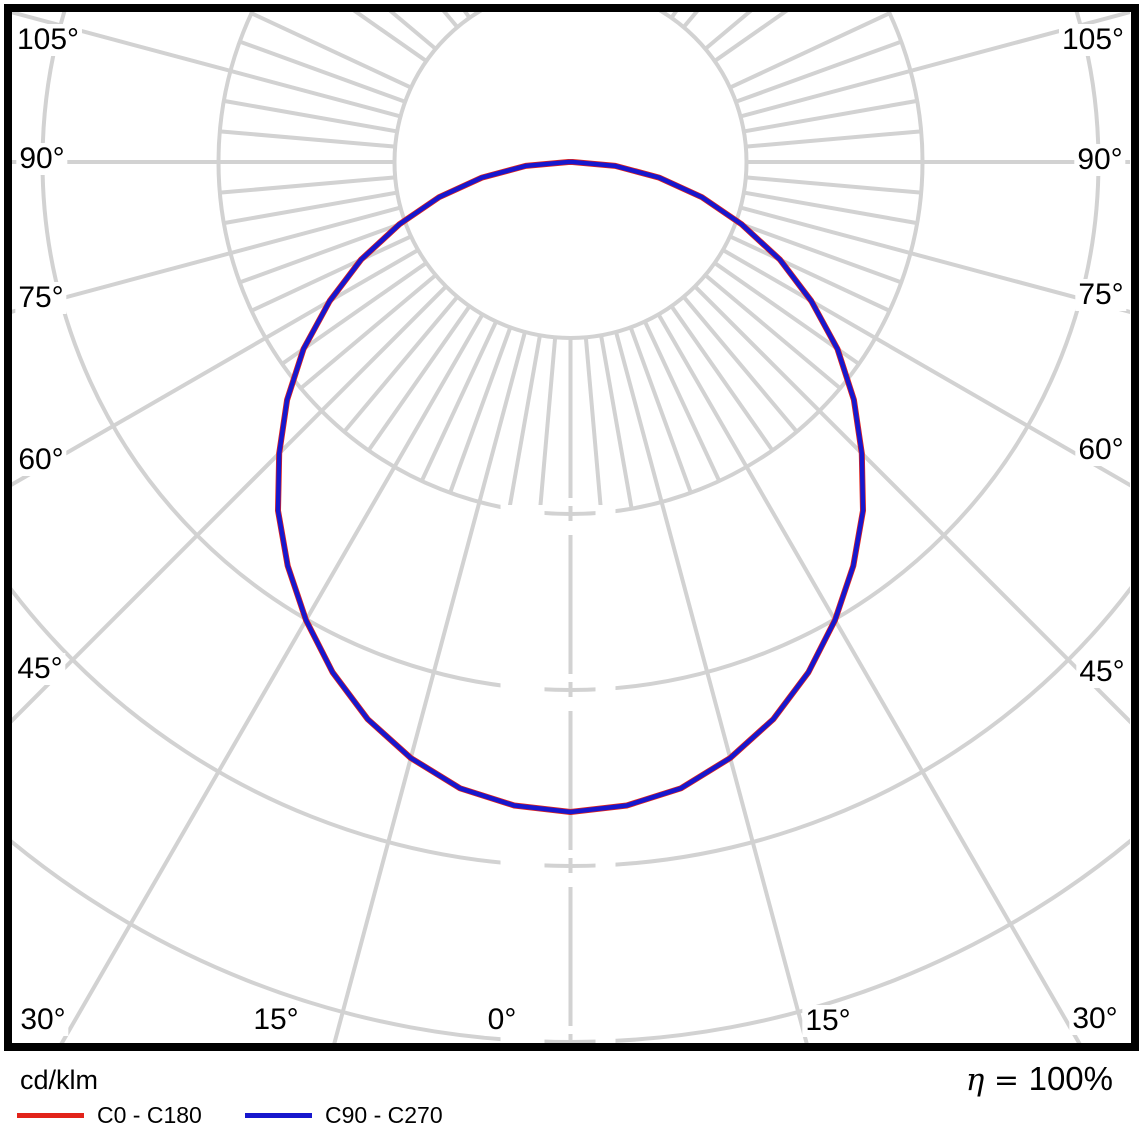 This screenshot has height=1143, width=1143. What do you see at coordinates (278, 1115) in the screenshot?
I see `legend-swatch-blue-line` at bounding box center [278, 1115].